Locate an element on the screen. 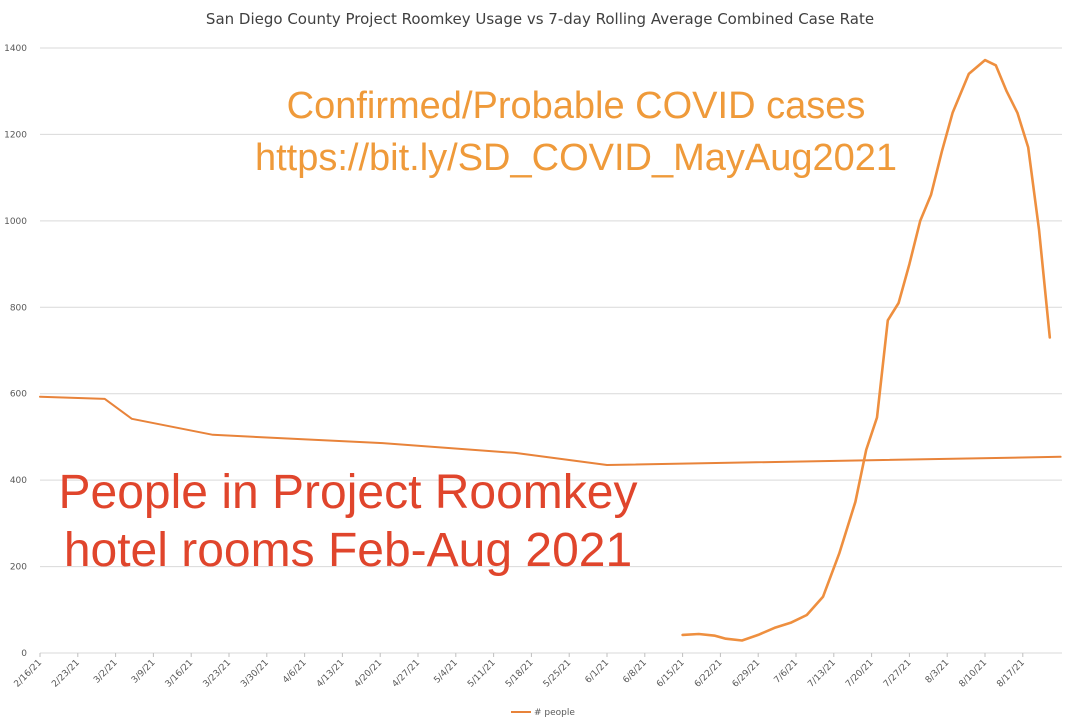  x-tick-label: 3/30/21 is located at coordinates (255, 674).